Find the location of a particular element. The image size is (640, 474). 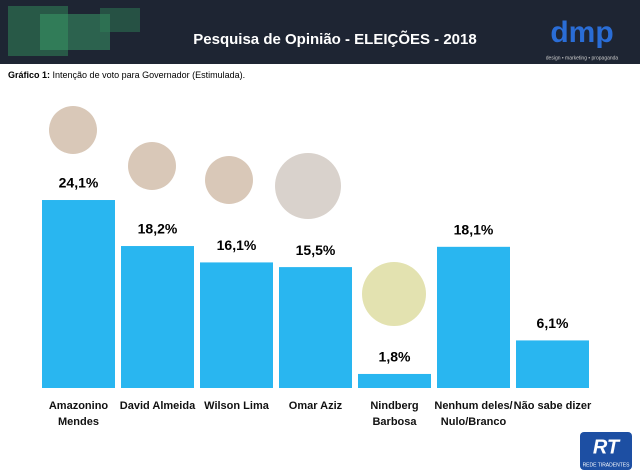

value-label: 1,8% is located at coordinates (395, 357).